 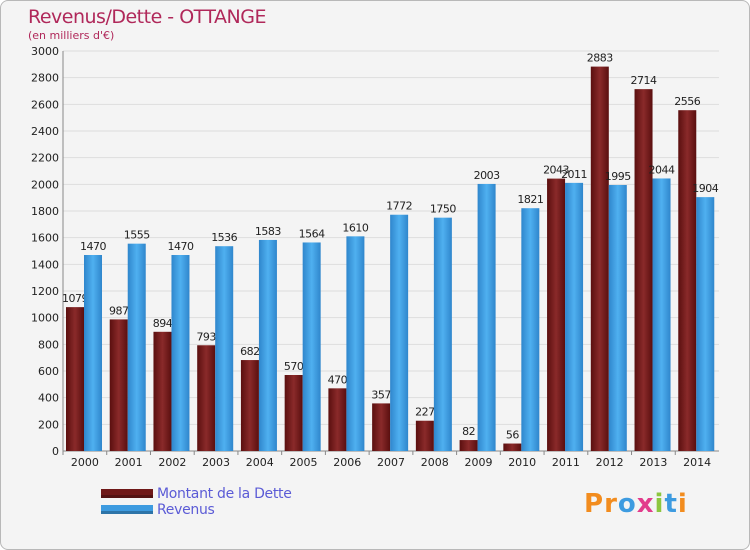 I want to click on y-tick-label: 2200, so click(x=45, y=158).